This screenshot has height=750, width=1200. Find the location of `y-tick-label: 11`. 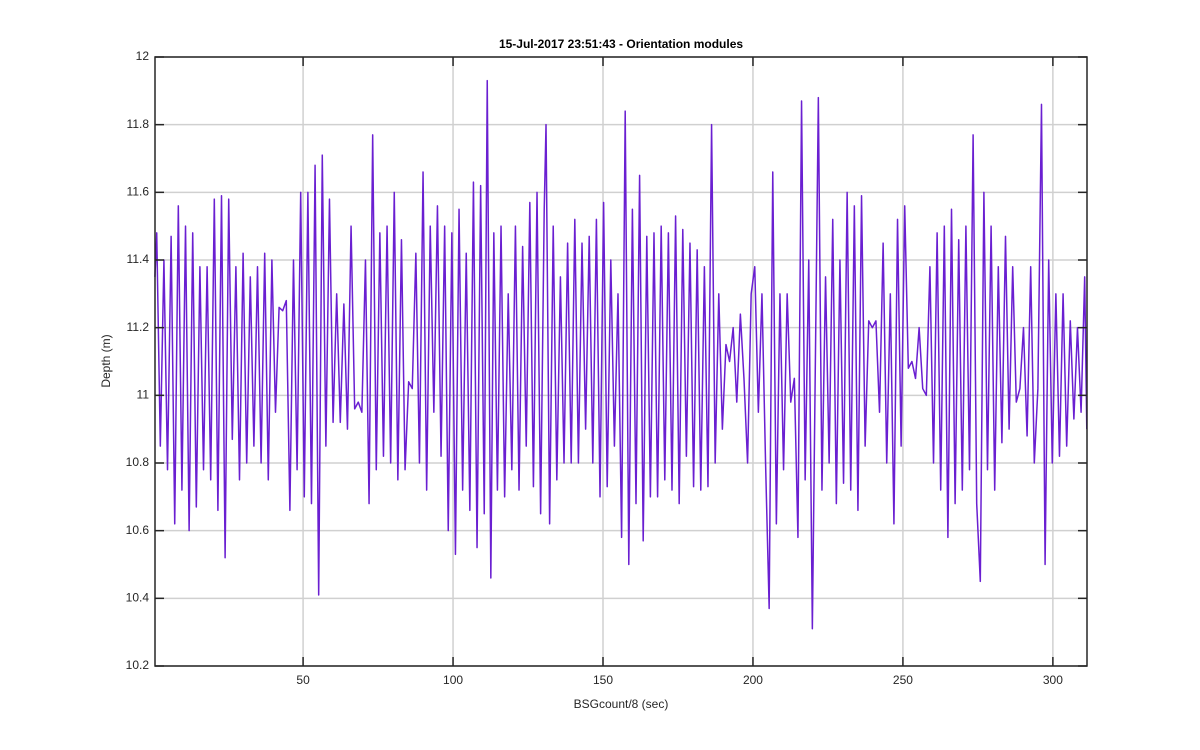

y-tick-label: 11 is located at coordinates (143, 395).